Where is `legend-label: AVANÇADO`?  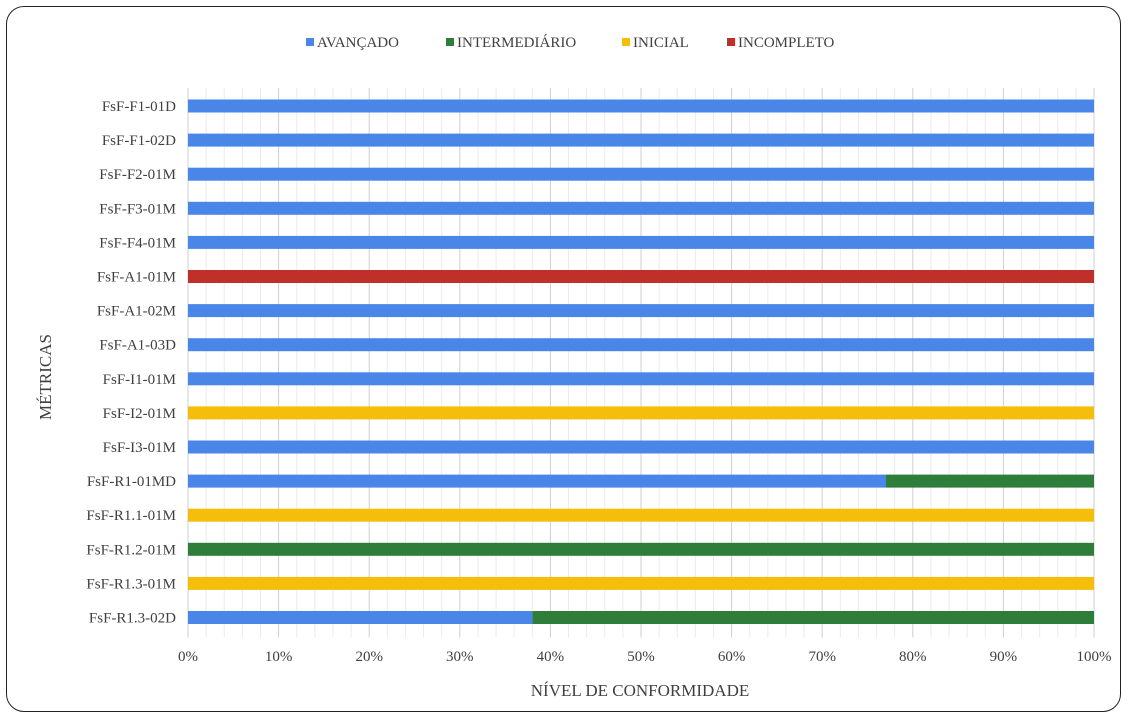 legend-label: AVANÇADO is located at coordinates (358, 43).